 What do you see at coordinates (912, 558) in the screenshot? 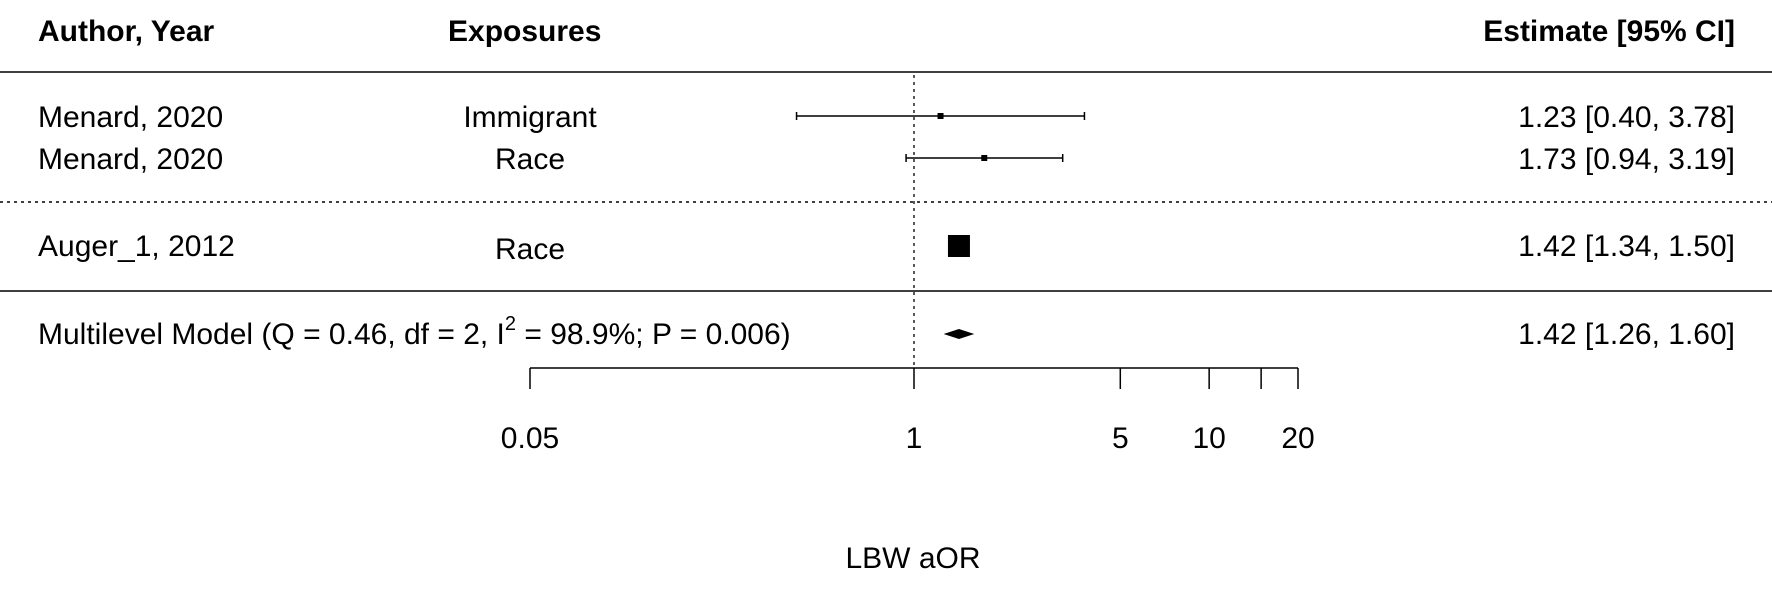
I see `x-axis-label: LBW aOR` at bounding box center [912, 558].